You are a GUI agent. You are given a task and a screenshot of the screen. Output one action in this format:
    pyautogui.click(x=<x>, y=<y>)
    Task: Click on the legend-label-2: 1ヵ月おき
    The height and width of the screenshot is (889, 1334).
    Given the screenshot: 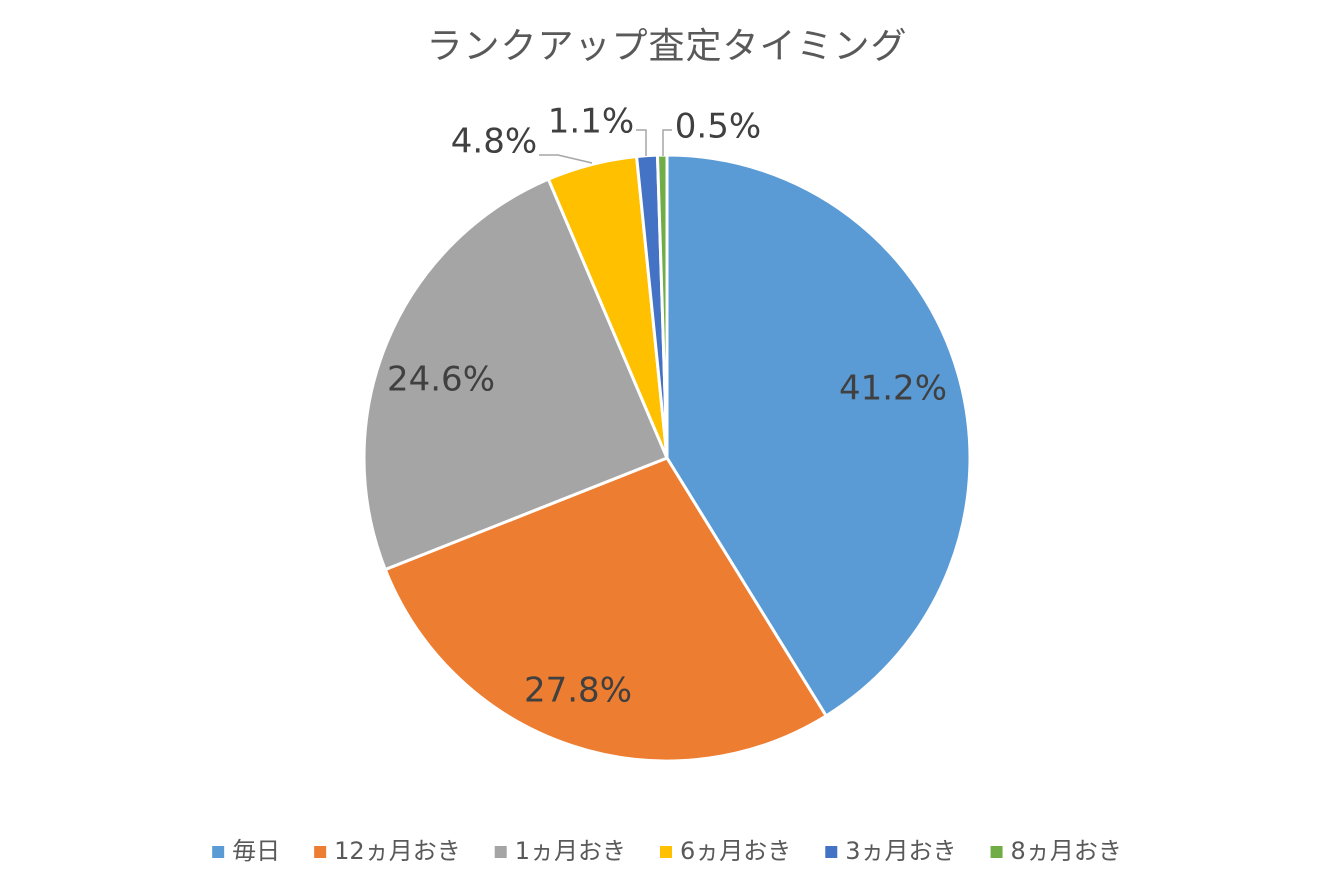 What is the action you would take?
    pyautogui.click(x=570, y=851)
    